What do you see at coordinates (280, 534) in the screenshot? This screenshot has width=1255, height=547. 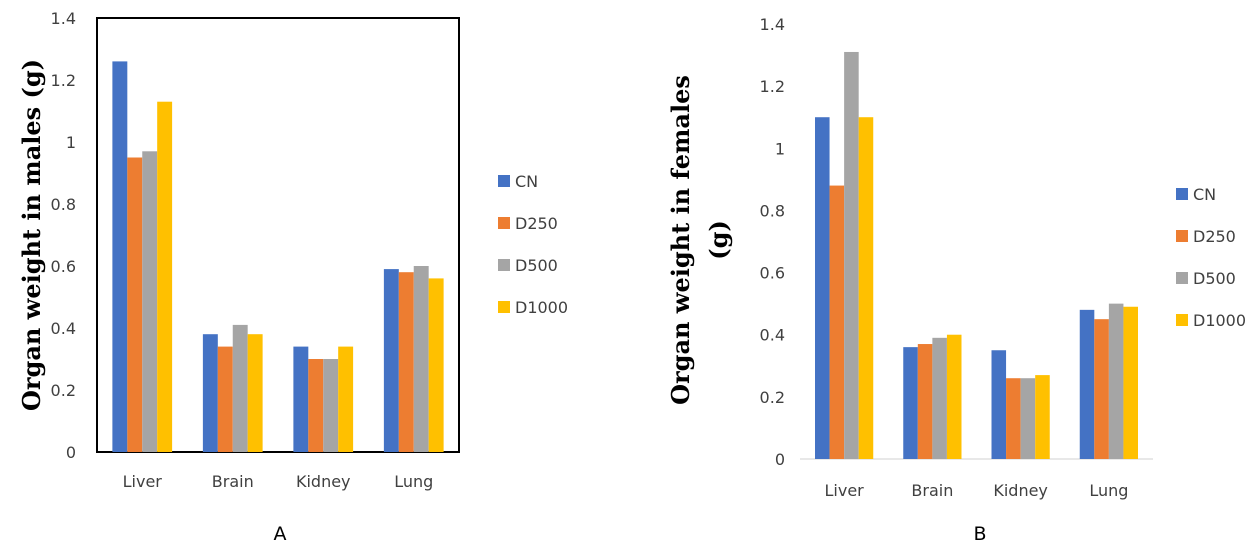 I see `panel-label: A` at bounding box center [280, 534].